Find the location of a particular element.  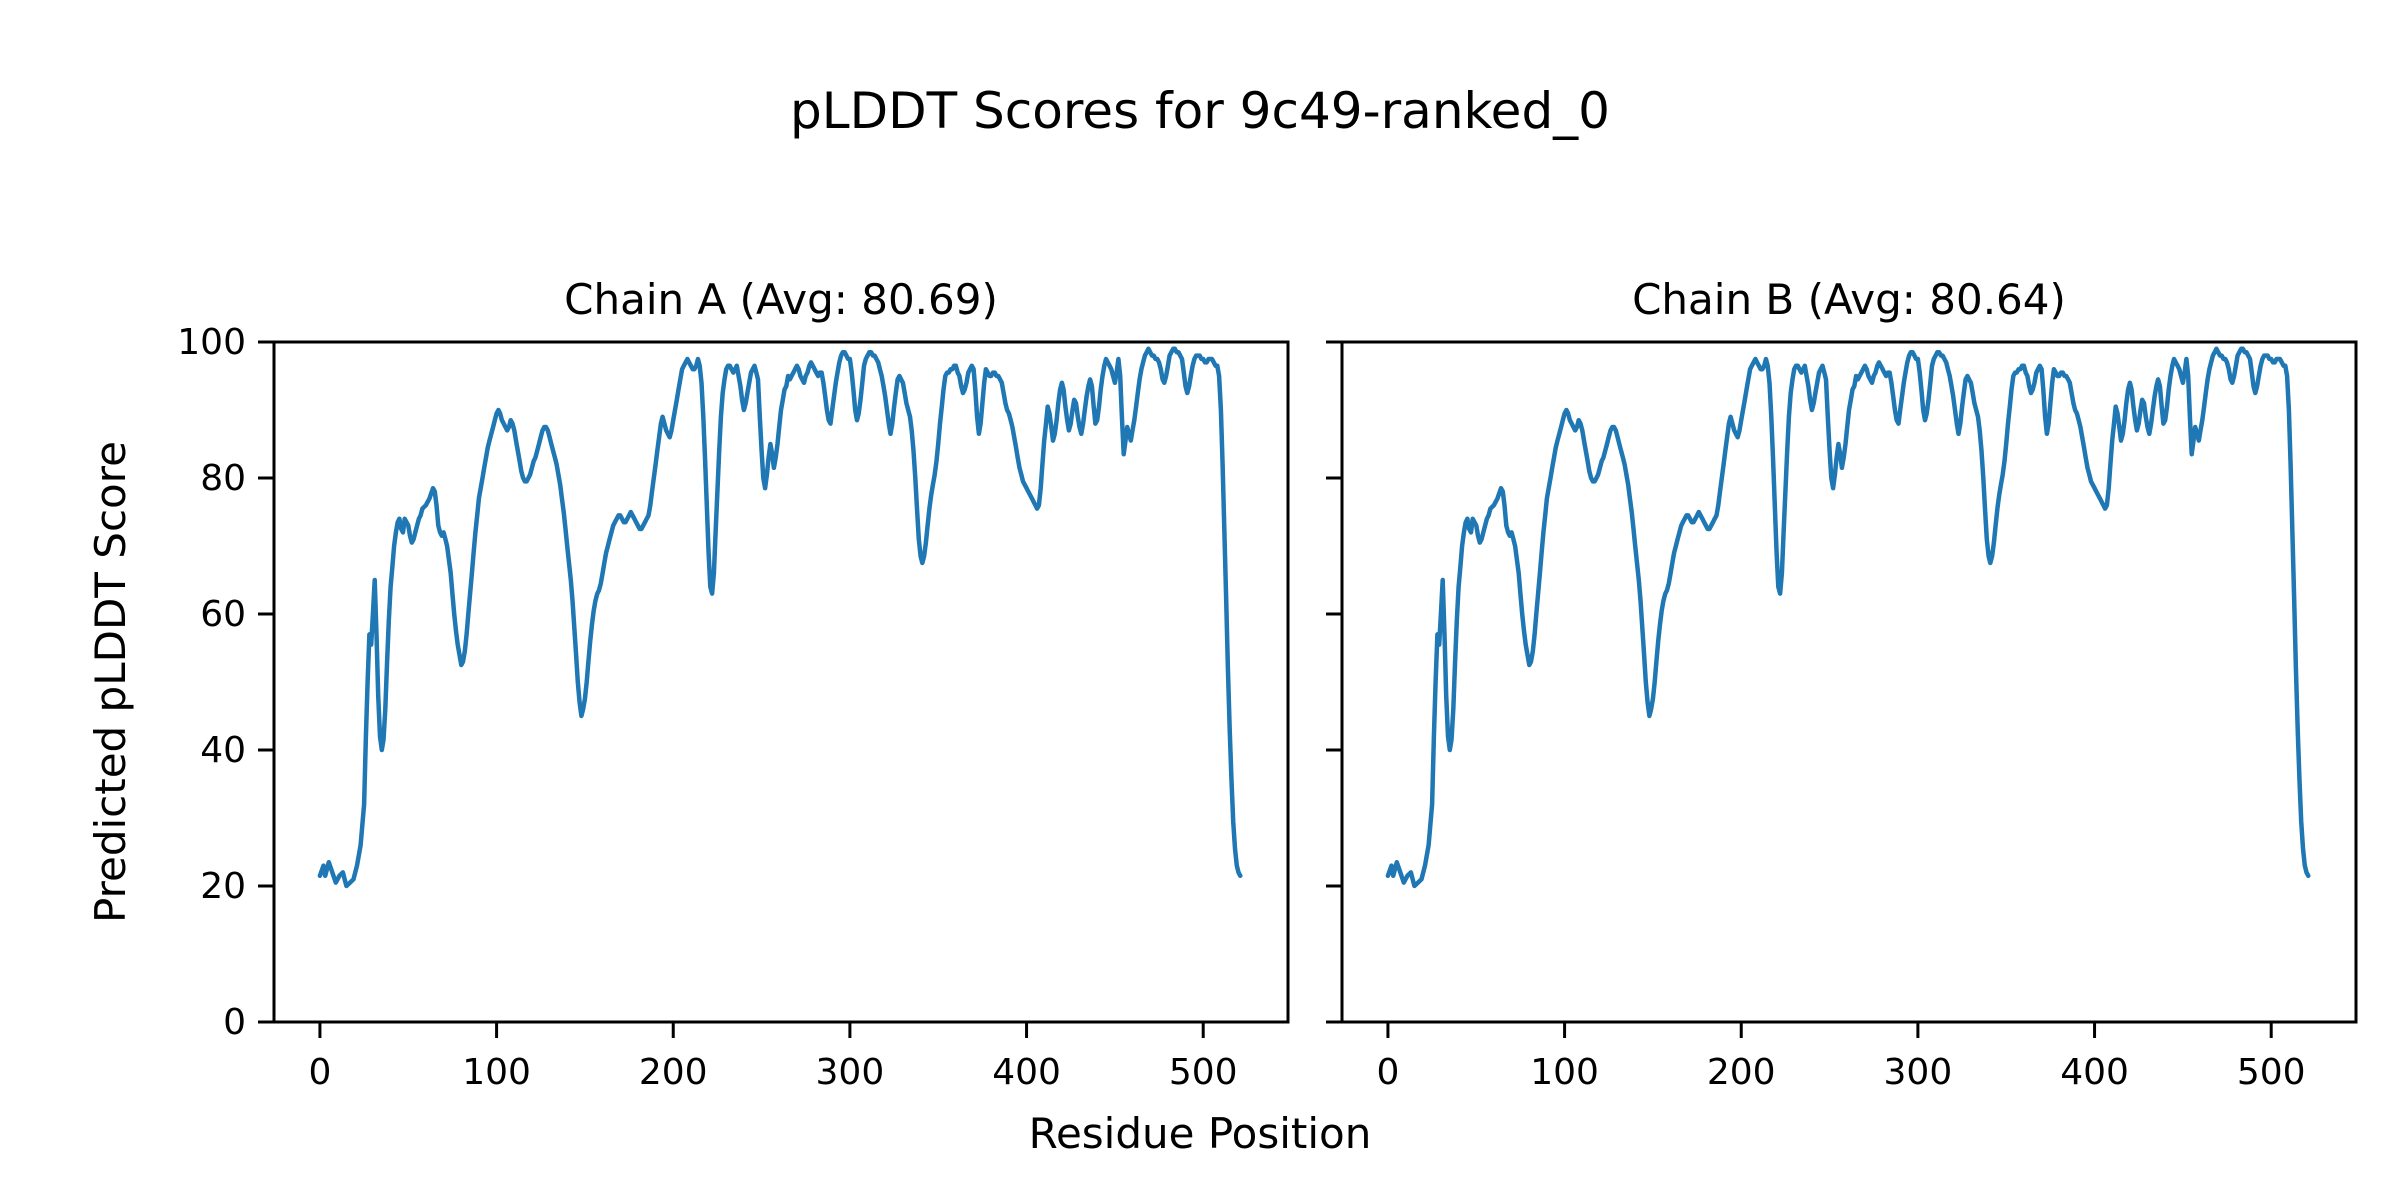

y-tick-label: 40 is located at coordinates (223, 750).